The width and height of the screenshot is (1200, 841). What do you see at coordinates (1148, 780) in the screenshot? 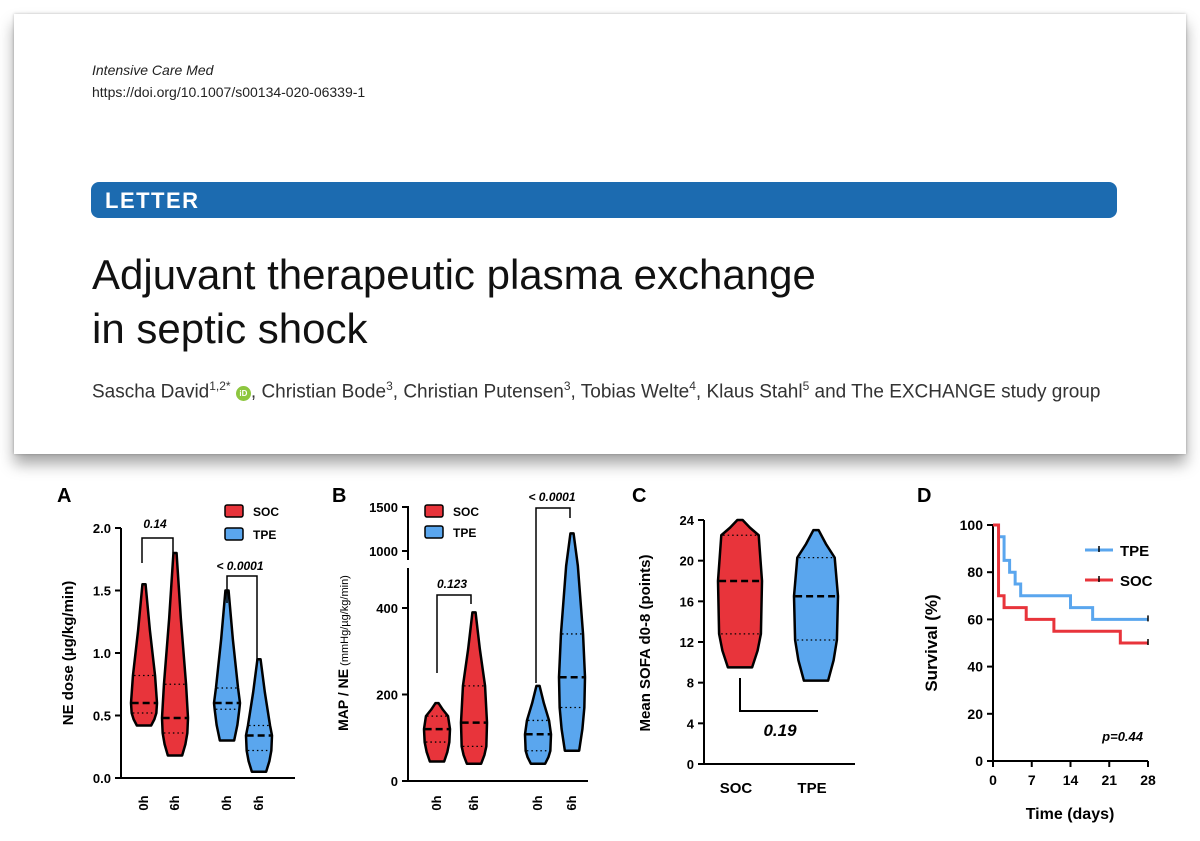
I see `x-tick-label: 28` at bounding box center [1148, 780].